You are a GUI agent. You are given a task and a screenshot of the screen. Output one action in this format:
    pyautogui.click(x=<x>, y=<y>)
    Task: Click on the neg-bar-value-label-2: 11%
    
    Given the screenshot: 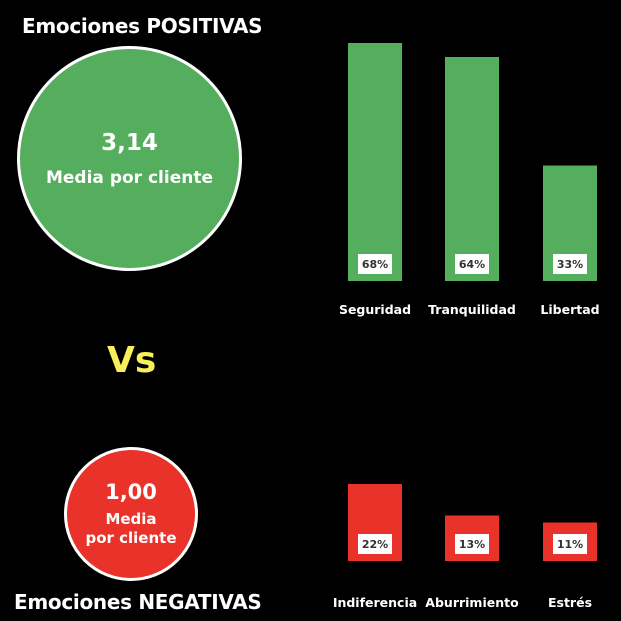 What is the action you would take?
    pyautogui.click(x=570, y=544)
    